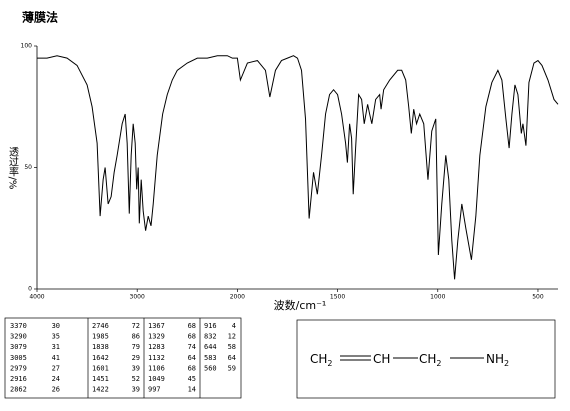  What do you see at coordinates (40, 17) in the screenshot?
I see `chart-title: 薄膜法` at bounding box center [40, 17].